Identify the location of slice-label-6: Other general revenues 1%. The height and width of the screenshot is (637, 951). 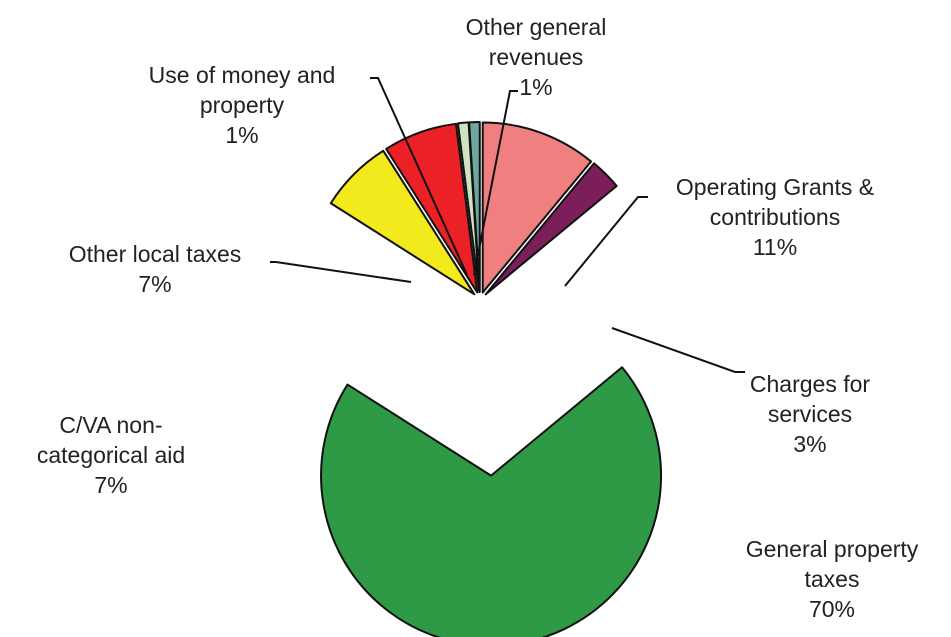
(536, 57).